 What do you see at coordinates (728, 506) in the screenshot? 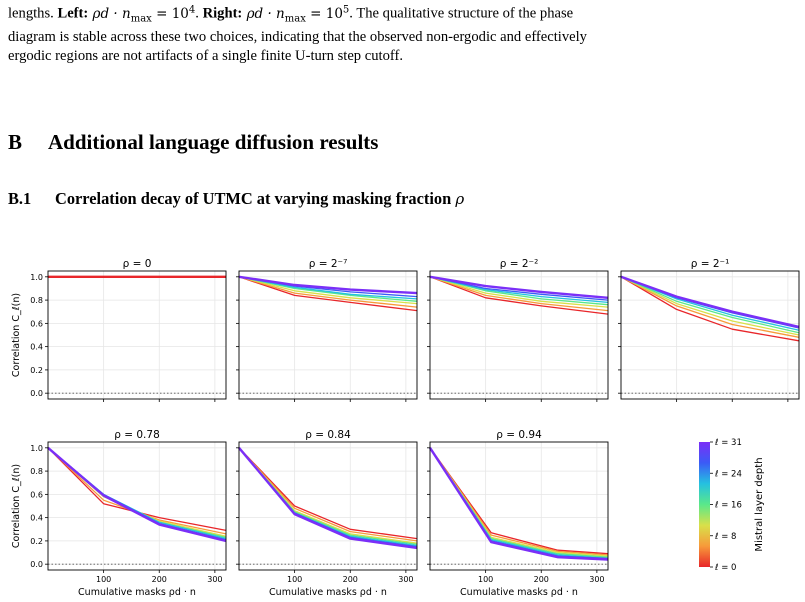
I see `colorbar-tick-label: ℓ = 16` at bounding box center [728, 506].